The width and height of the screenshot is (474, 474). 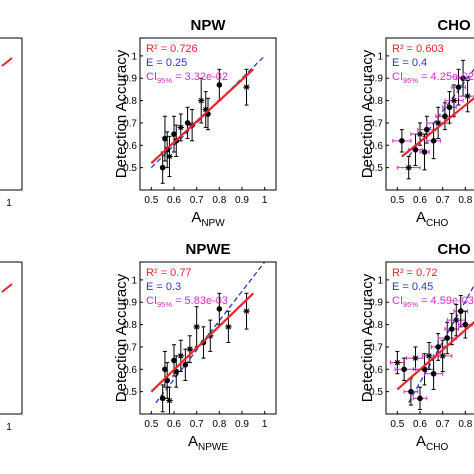 What do you see at coordinates (187, 64) in the screenshot?
I see `stats-annotation: R² = 0.726 E = 0.25 CI95% = 3.32e-02` at bounding box center [187, 64].